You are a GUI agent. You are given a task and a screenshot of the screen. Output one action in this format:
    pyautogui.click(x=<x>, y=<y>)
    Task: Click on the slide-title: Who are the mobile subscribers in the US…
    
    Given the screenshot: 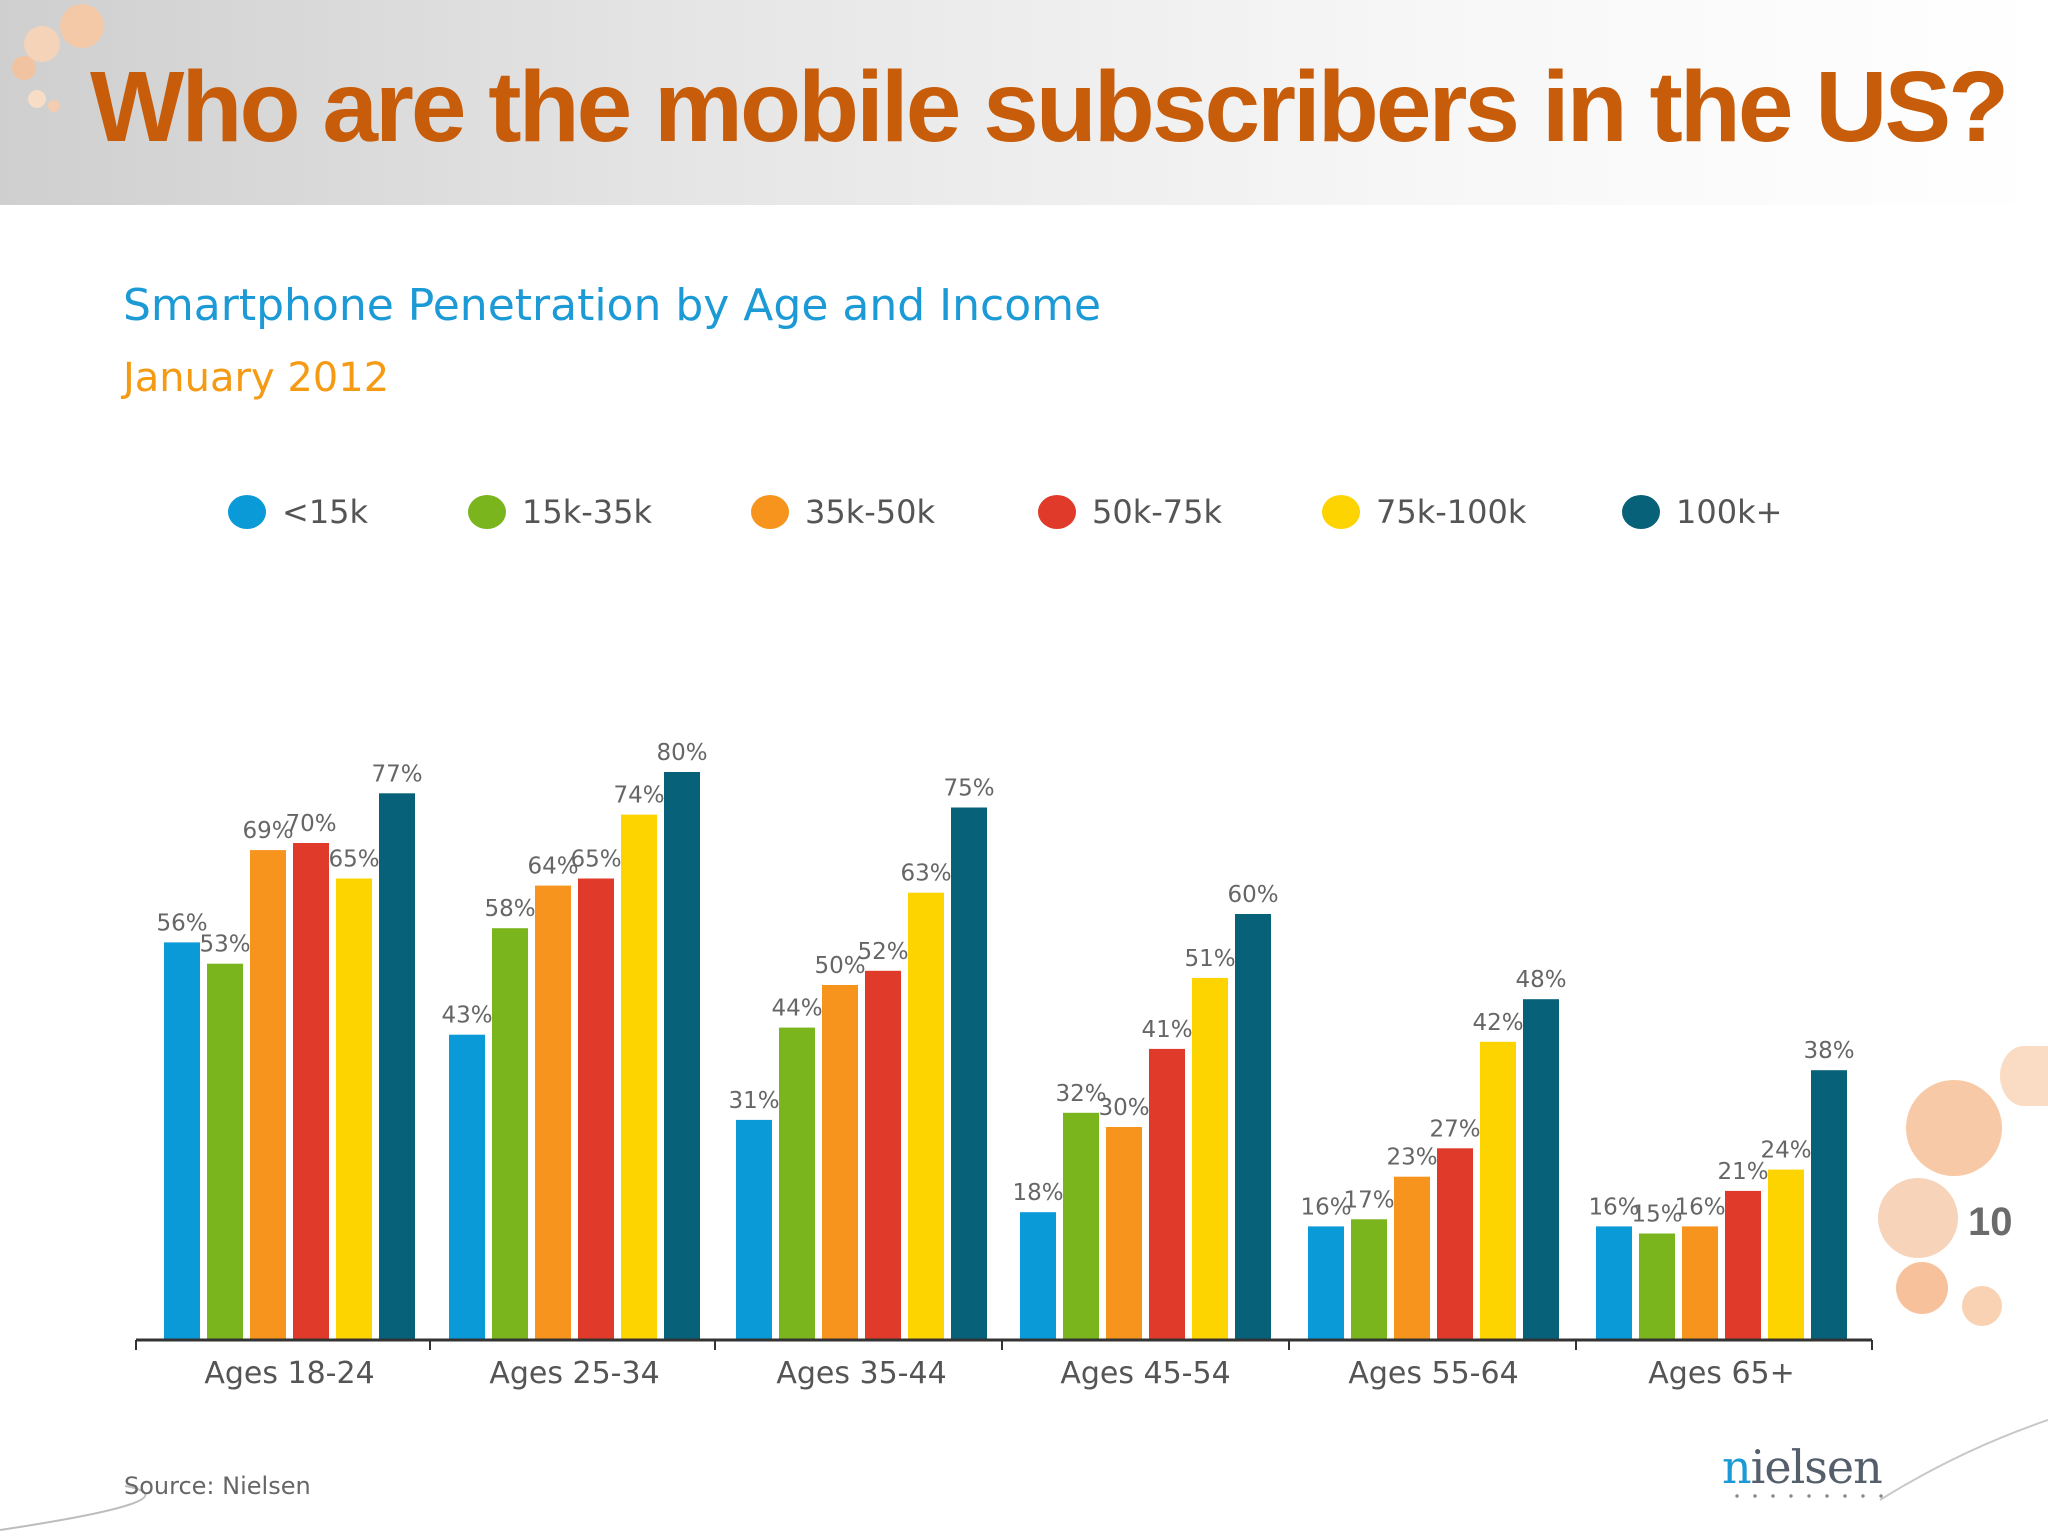 What is the action you would take?
    pyautogui.click(x=1049, y=107)
    